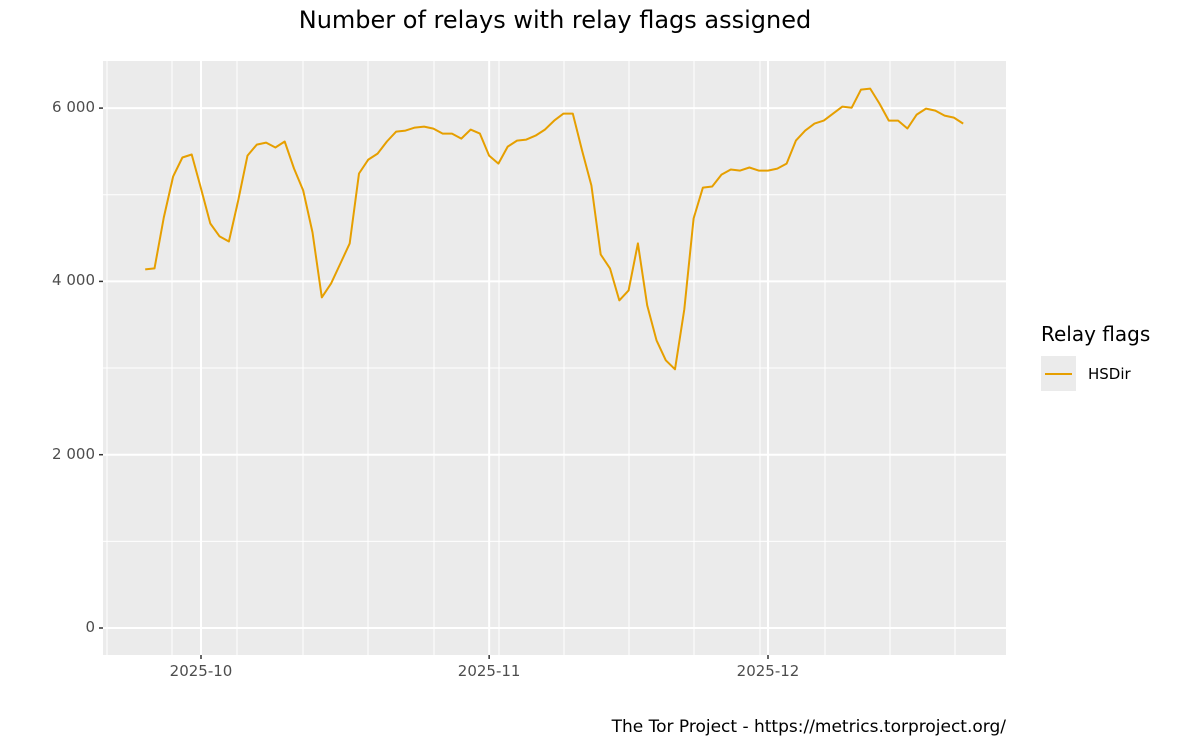  Describe the element at coordinates (1096, 334) in the screenshot. I see `legend-title: Relay flags` at that location.